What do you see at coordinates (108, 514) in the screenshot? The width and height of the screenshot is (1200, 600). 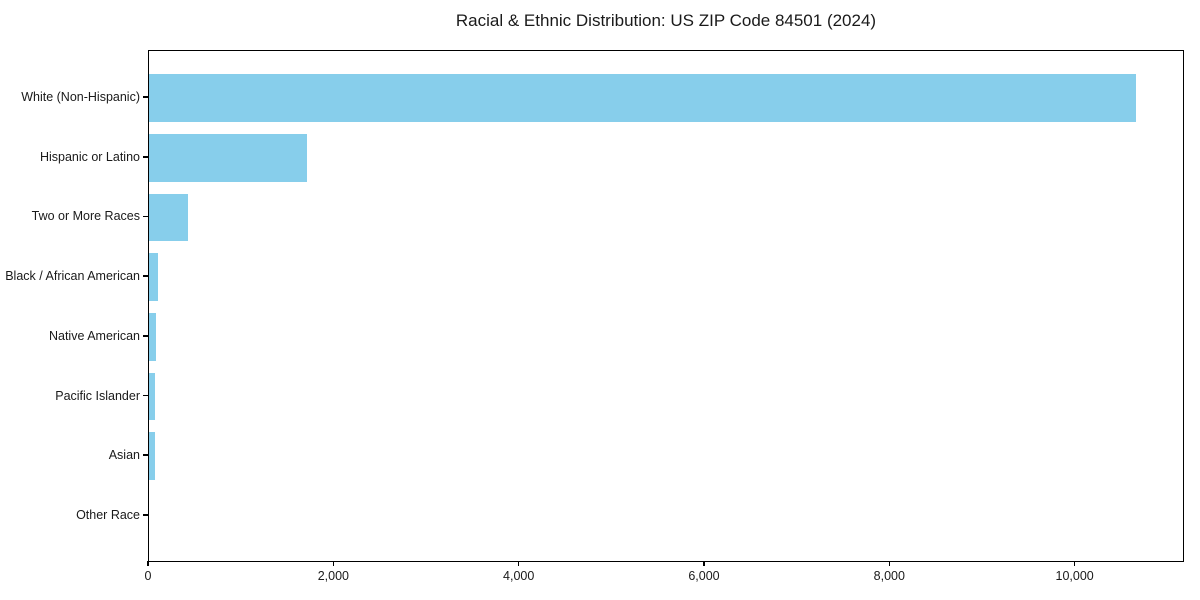 I see `category-label: Other Race` at bounding box center [108, 514].